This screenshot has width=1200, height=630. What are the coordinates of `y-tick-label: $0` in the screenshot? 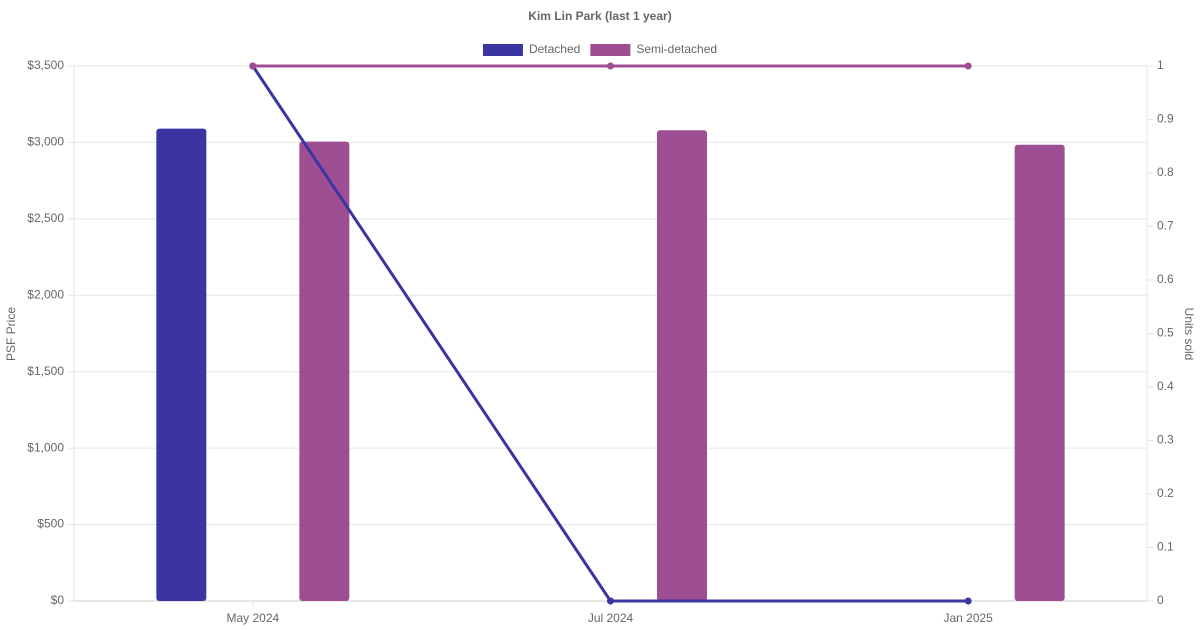 It's located at (58, 600).